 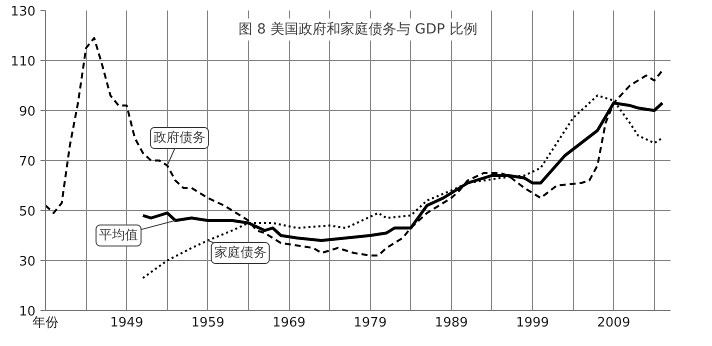 What do you see at coordinates (358, 30) in the screenshot?
I see `text: 图 8 美国政府和家庭债务与 GDP 比例` at bounding box center [358, 30].